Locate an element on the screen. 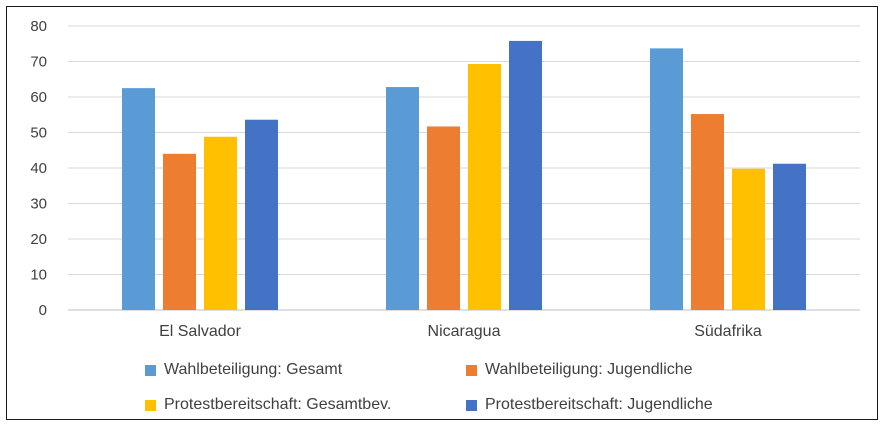  y-tick-label: 20 is located at coordinates (38, 239).